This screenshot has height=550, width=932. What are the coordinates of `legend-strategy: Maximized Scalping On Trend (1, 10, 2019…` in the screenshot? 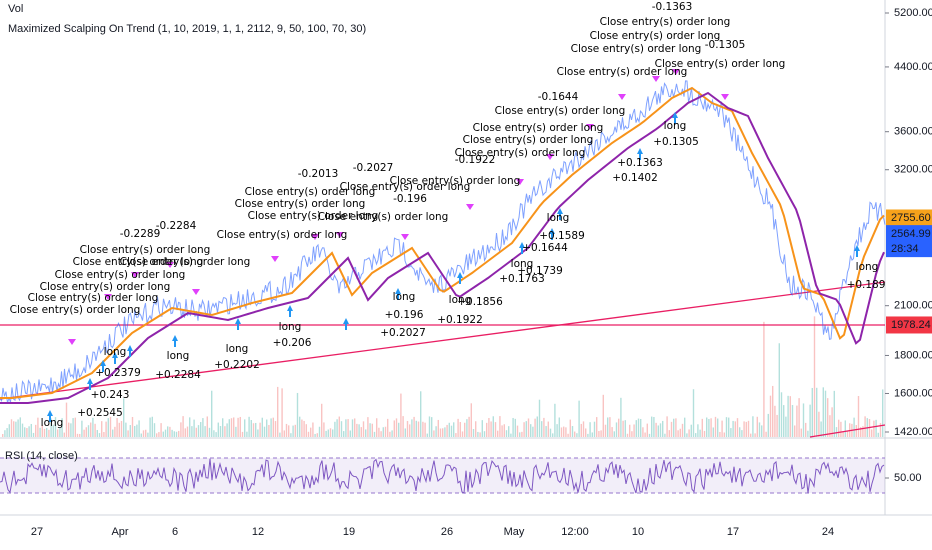 It's located at (187, 29).